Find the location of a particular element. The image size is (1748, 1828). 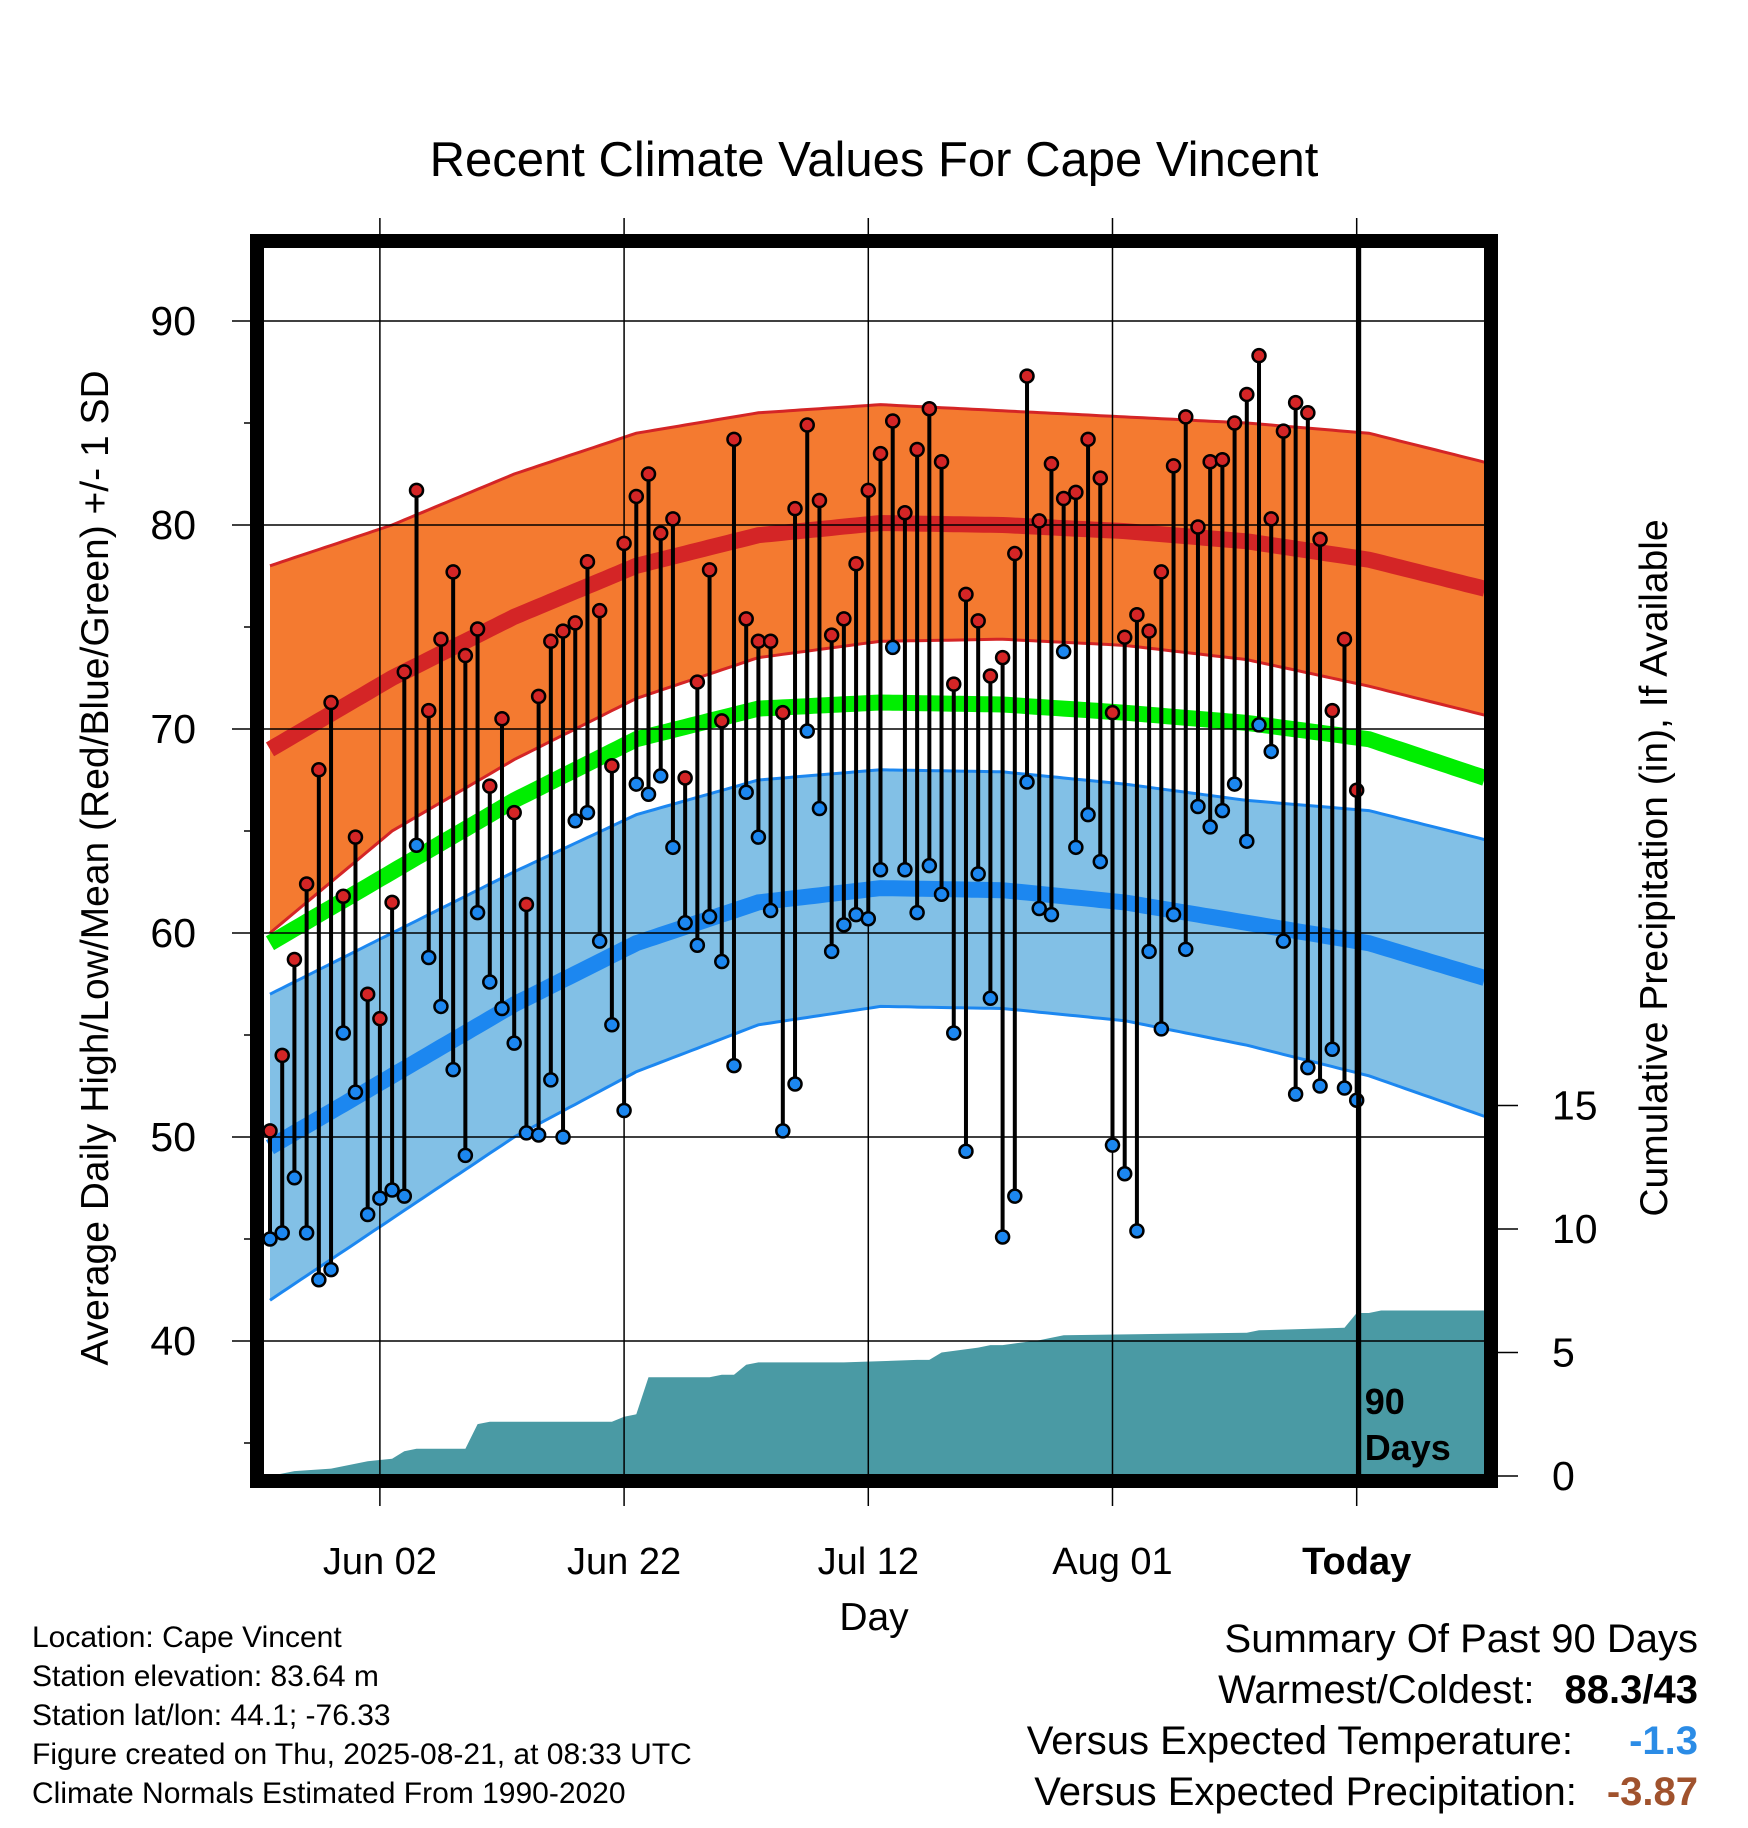

elevation-text: Station elevation: 83.64 m is located at coordinates (205, 1676).